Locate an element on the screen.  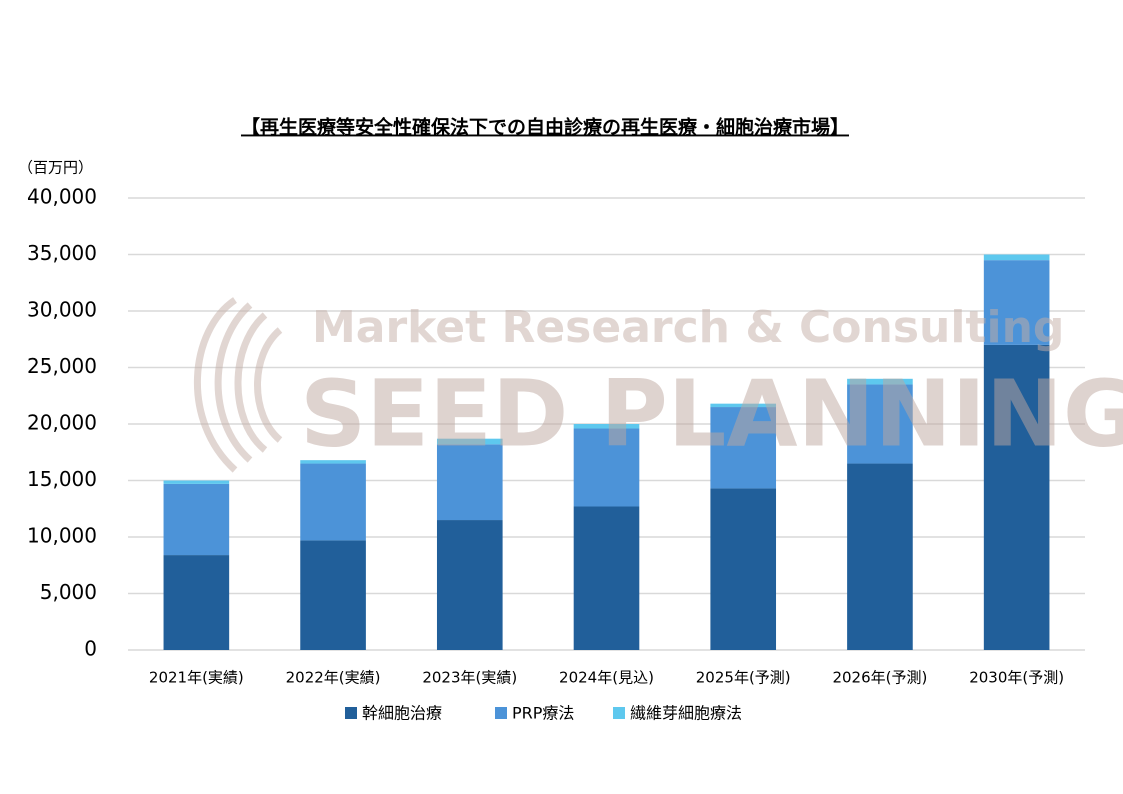
y-tick-label: 35,000 is located at coordinates (62, 253).